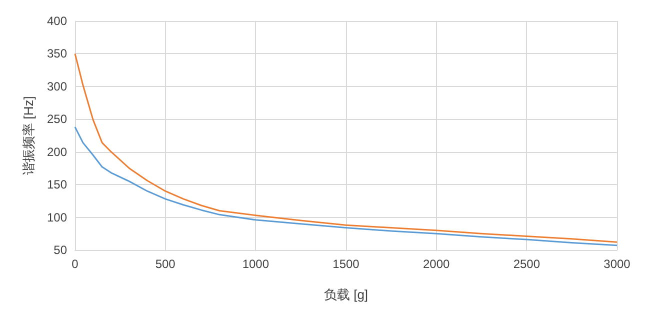 The image size is (655, 327). I want to click on y-tick-label: 400, so click(57, 21).